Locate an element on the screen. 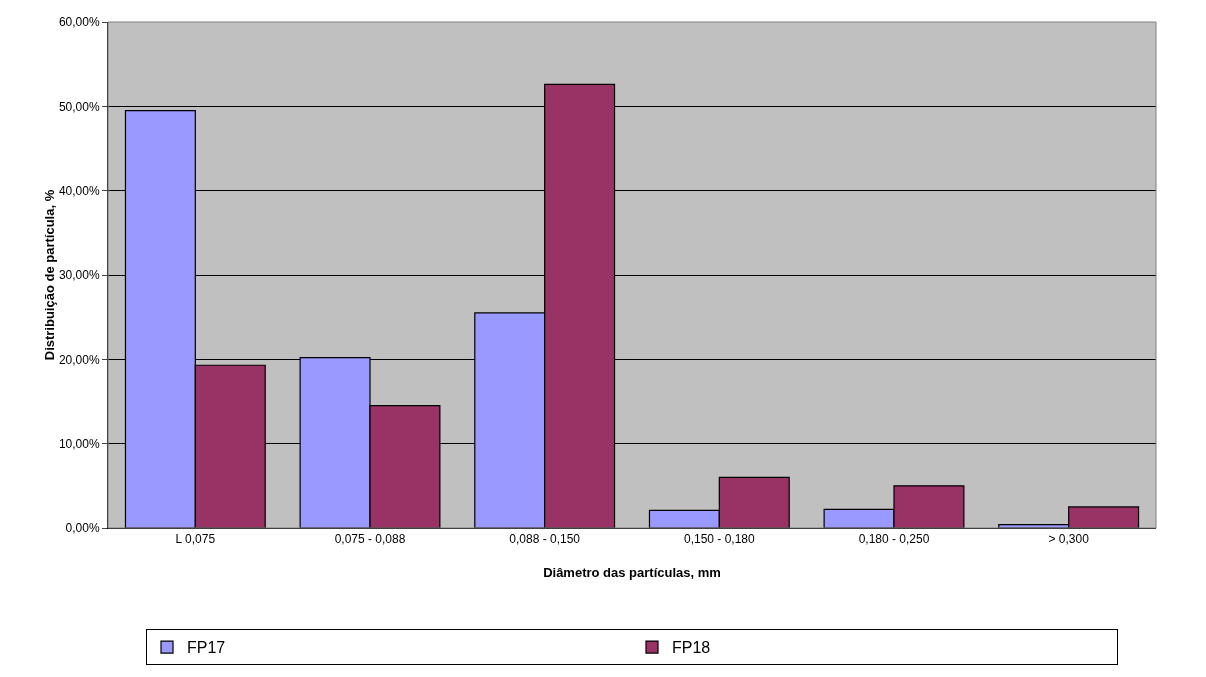 This screenshot has height=677, width=1206. x-tick-label: 0,088 - 0,150 is located at coordinates (545, 539).